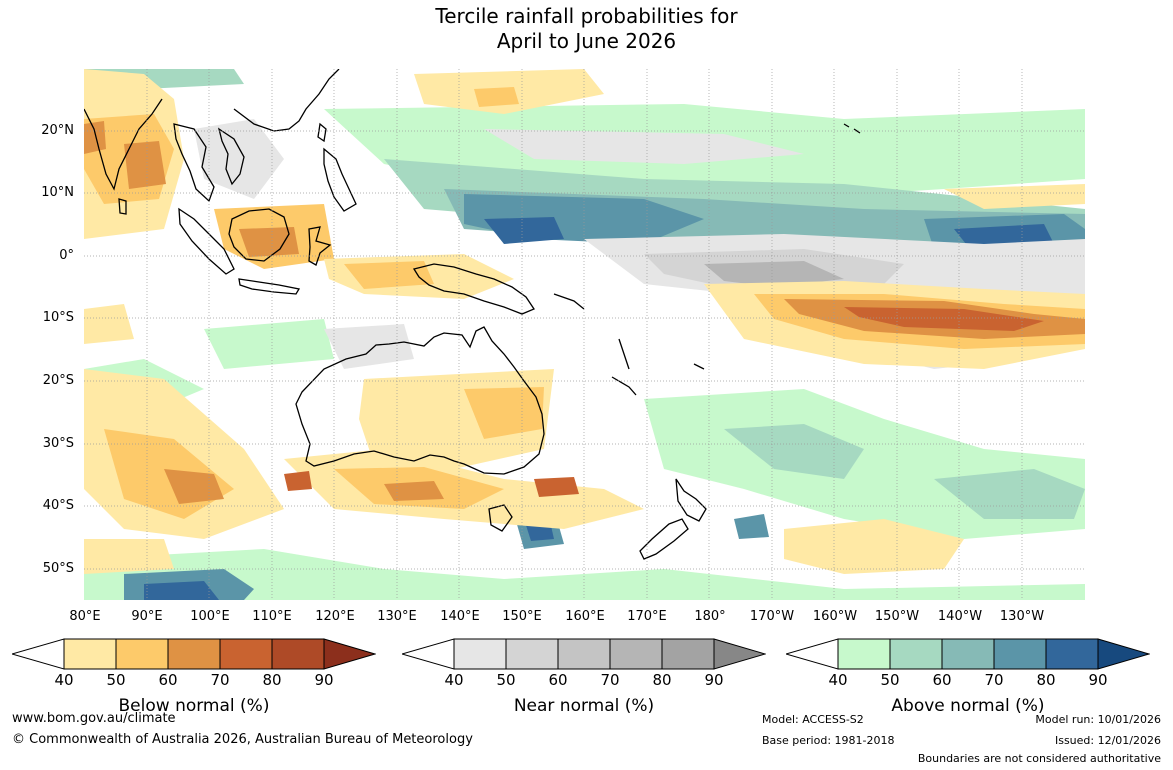  What do you see at coordinates (942, 680) in the screenshot?
I see `above-tick-60: 60` at bounding box center [942, 680].